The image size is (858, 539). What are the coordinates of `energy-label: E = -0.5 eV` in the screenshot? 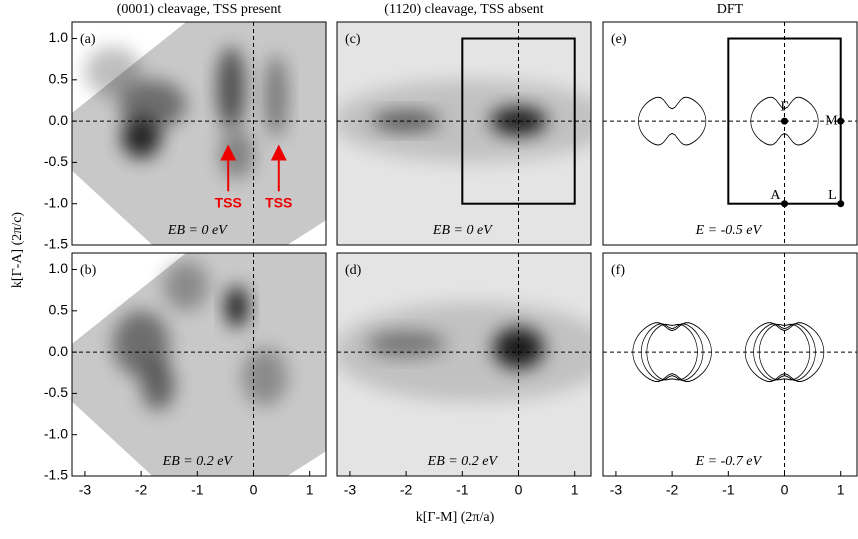 It's located at (729, 230).